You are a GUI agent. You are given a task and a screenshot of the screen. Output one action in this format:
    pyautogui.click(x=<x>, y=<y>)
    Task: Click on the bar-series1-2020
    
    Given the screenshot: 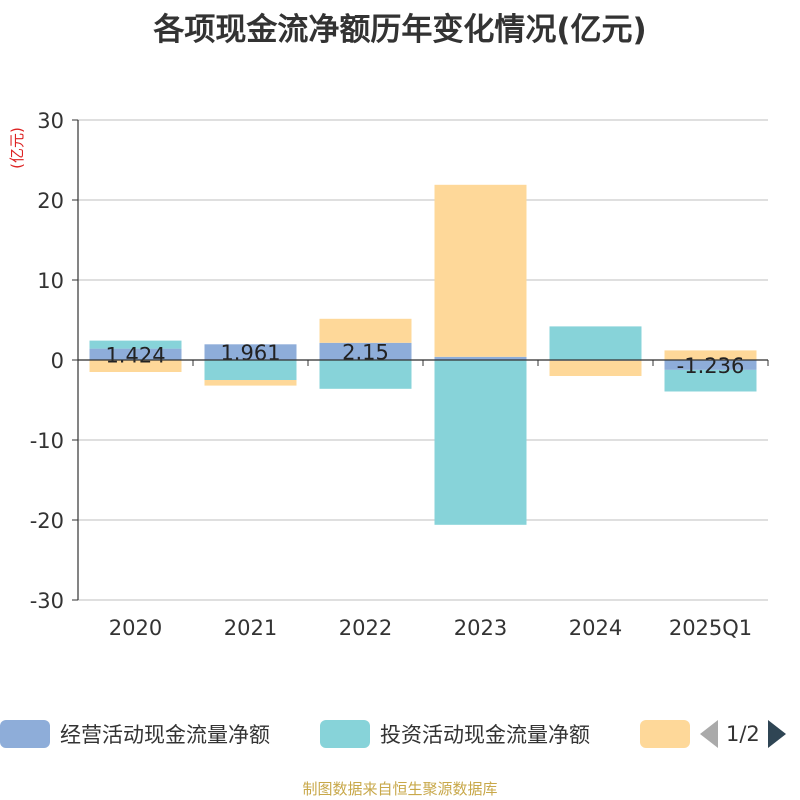 What is the action you would take?
    pyautogui.click(x=135, y=354)
    